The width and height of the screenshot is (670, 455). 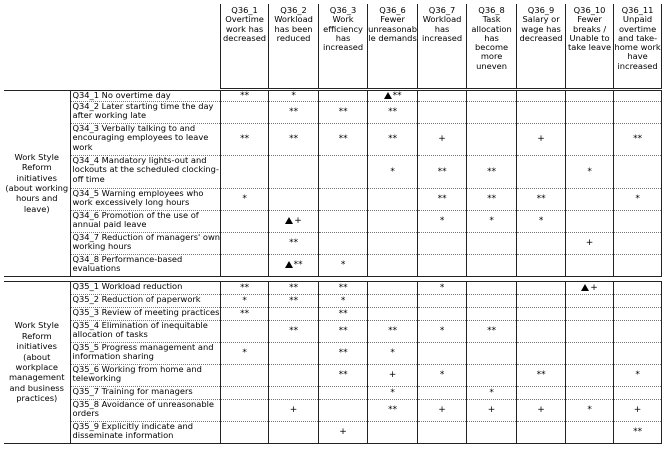 What do you see at coordinates (442, 10) in the screenshot?
I see `text-line: Q36_7` at bounding box center [442, 10].